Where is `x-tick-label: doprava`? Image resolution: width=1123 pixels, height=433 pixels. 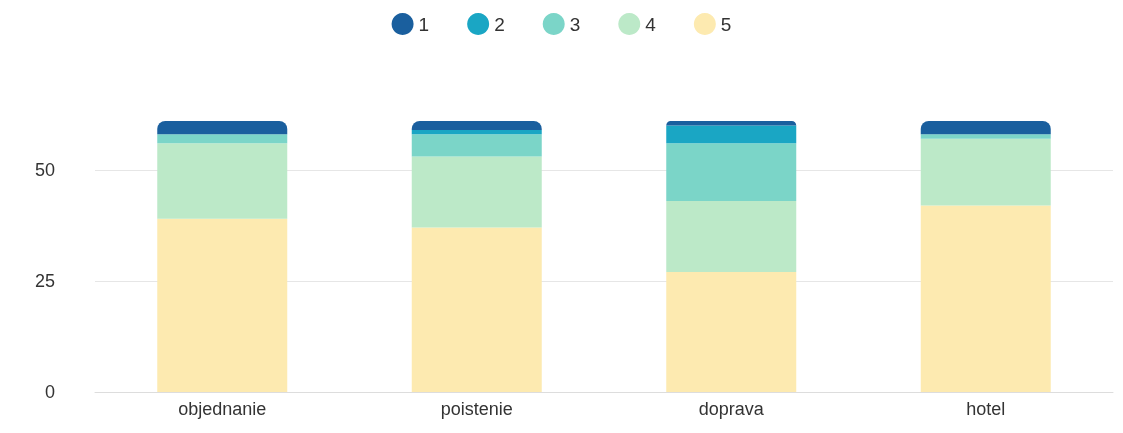 x-tick-label: doprava is located at coordinates (731, 409).